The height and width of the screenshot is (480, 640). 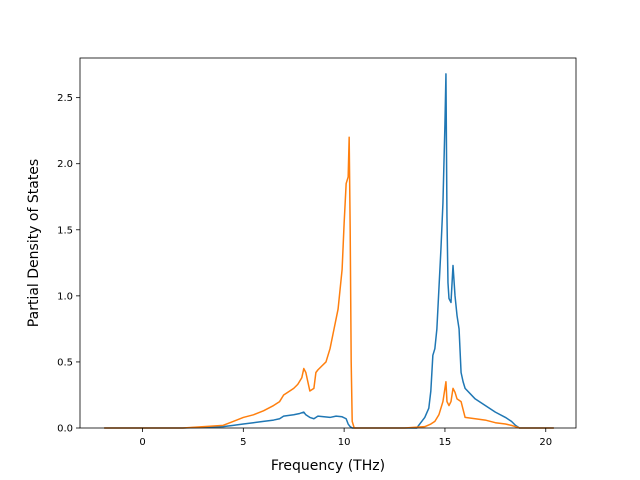 I want to click on y-axis-title: Partial Density of States, so click(x=34, y=243).